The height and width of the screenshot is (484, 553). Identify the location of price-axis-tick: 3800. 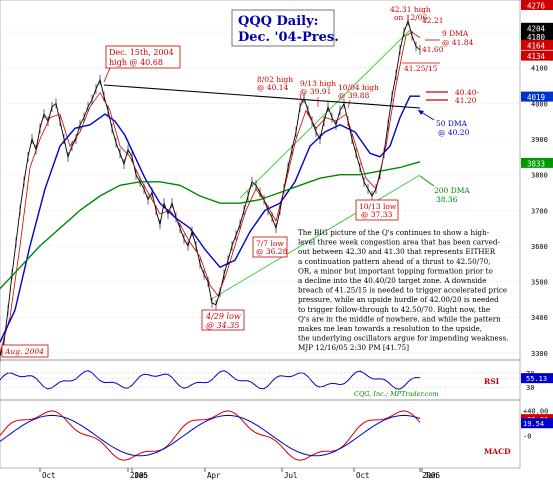
(539, 176).